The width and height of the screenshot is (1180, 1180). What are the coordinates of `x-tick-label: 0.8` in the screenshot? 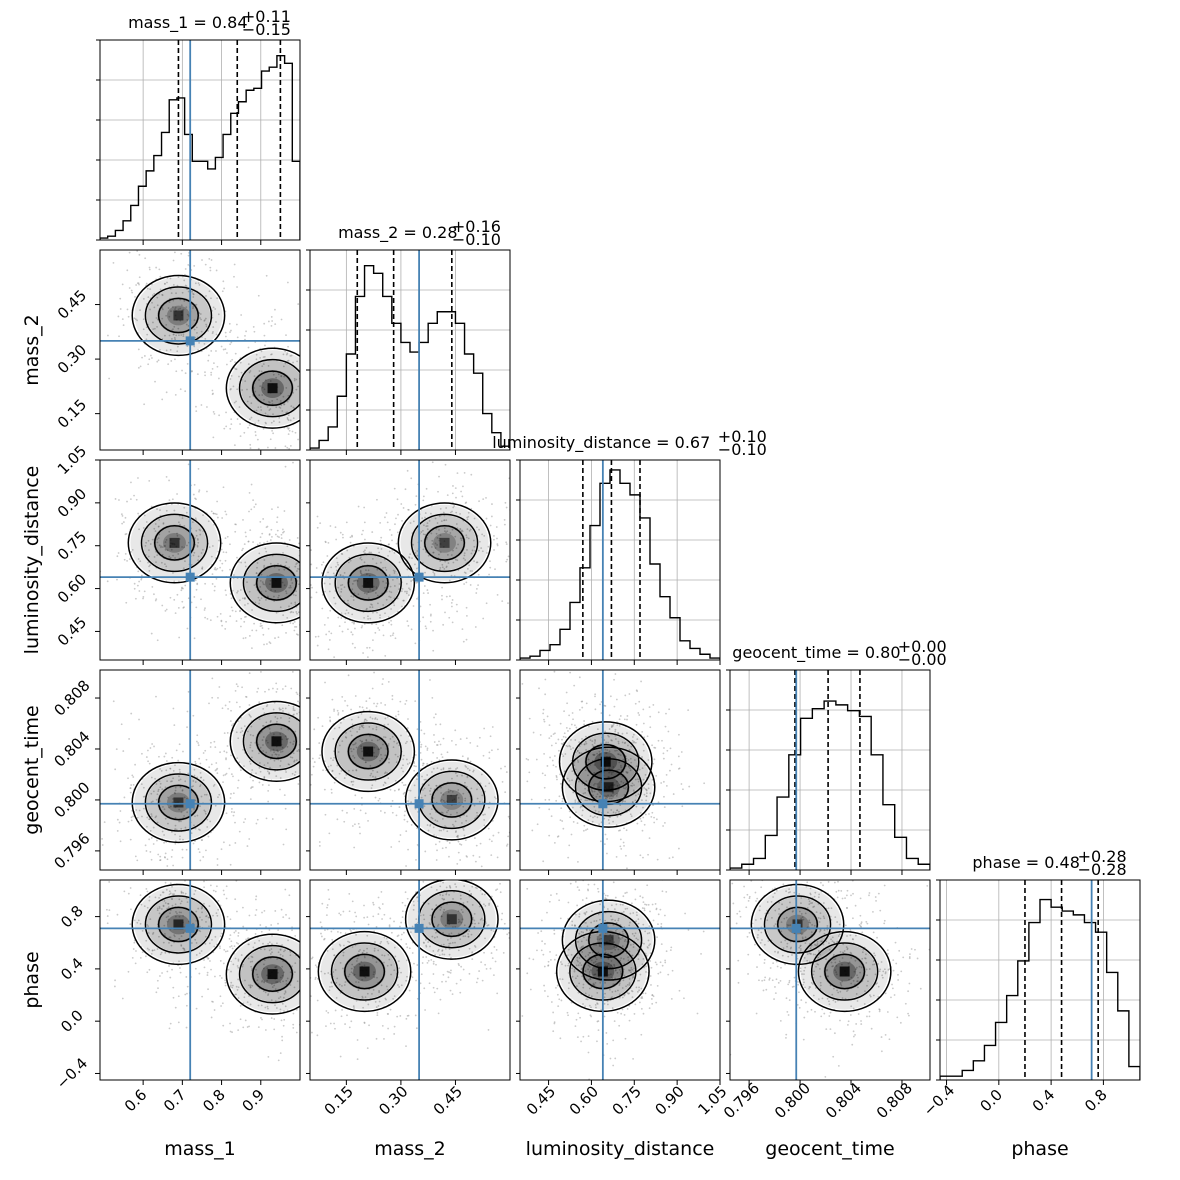 It's located at (214, 1101).